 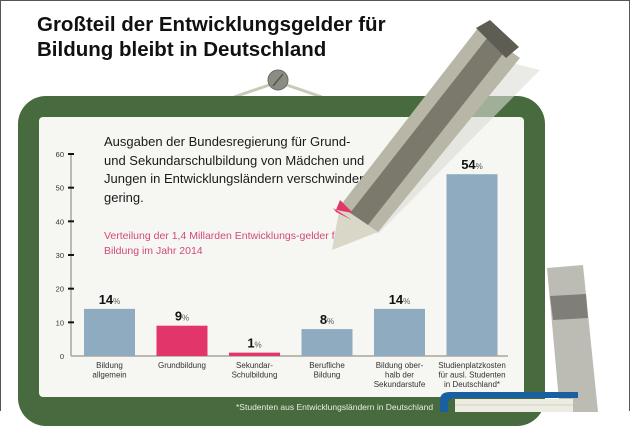 I want to click on hanger-icon, so click(x=278, y=84).